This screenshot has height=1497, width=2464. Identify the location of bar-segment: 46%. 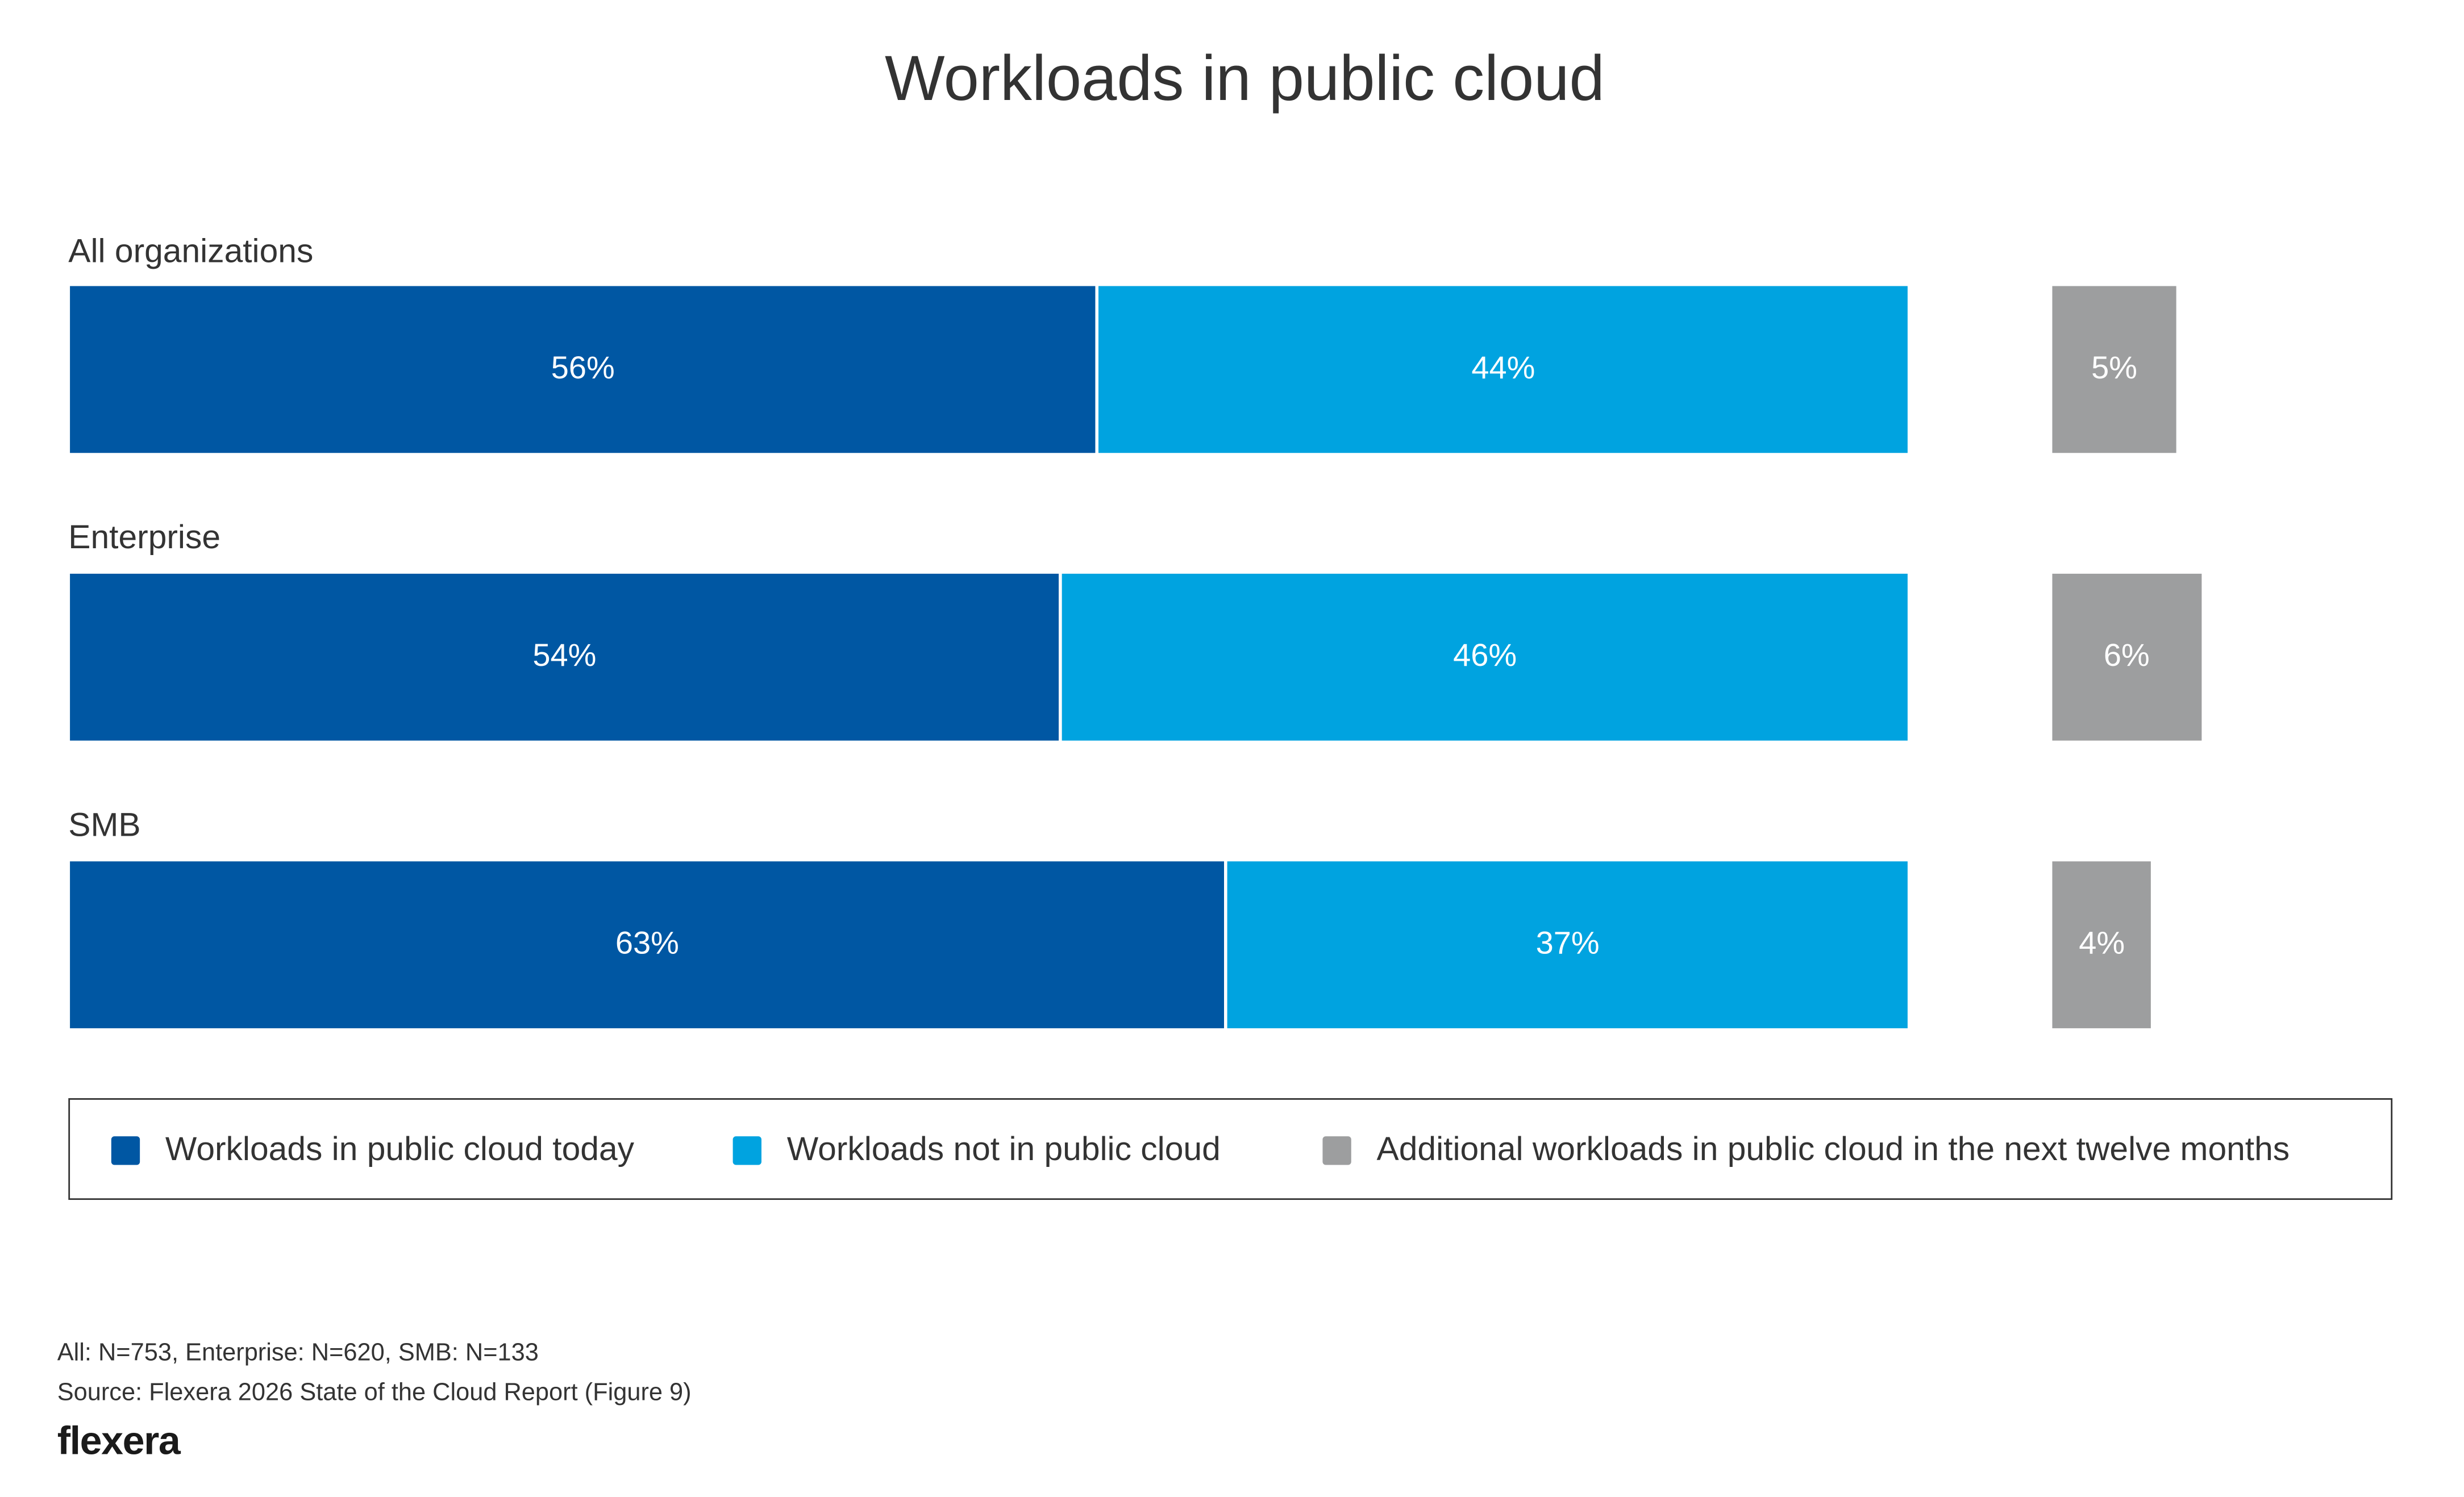
(1485, 657).